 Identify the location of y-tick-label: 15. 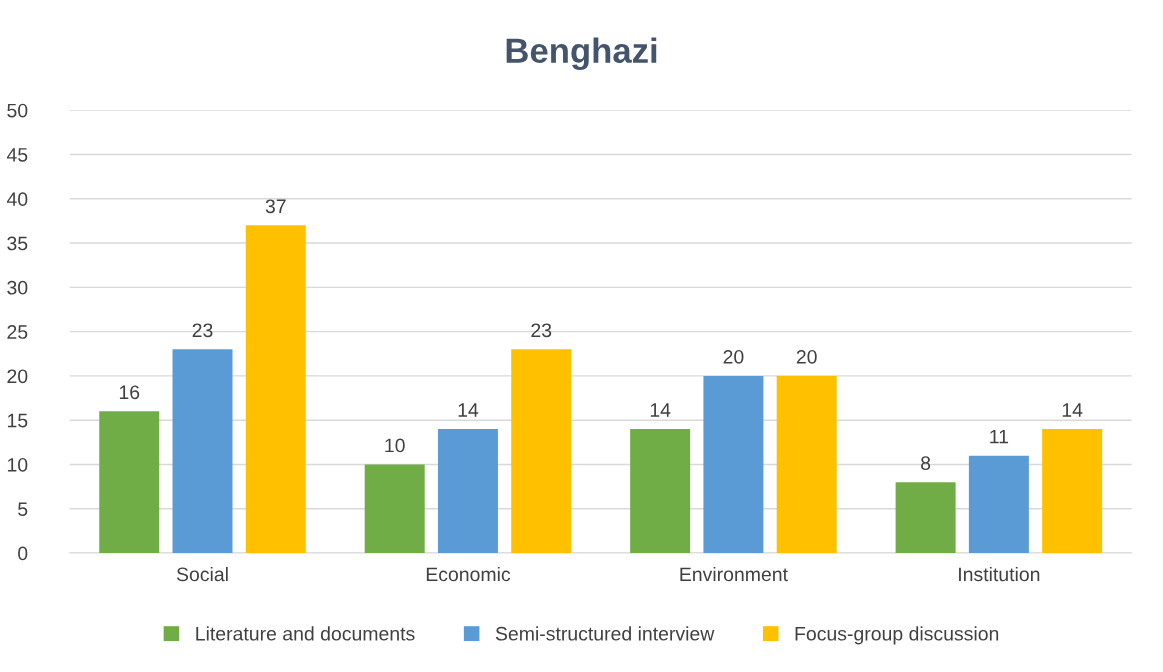
(17, 420).